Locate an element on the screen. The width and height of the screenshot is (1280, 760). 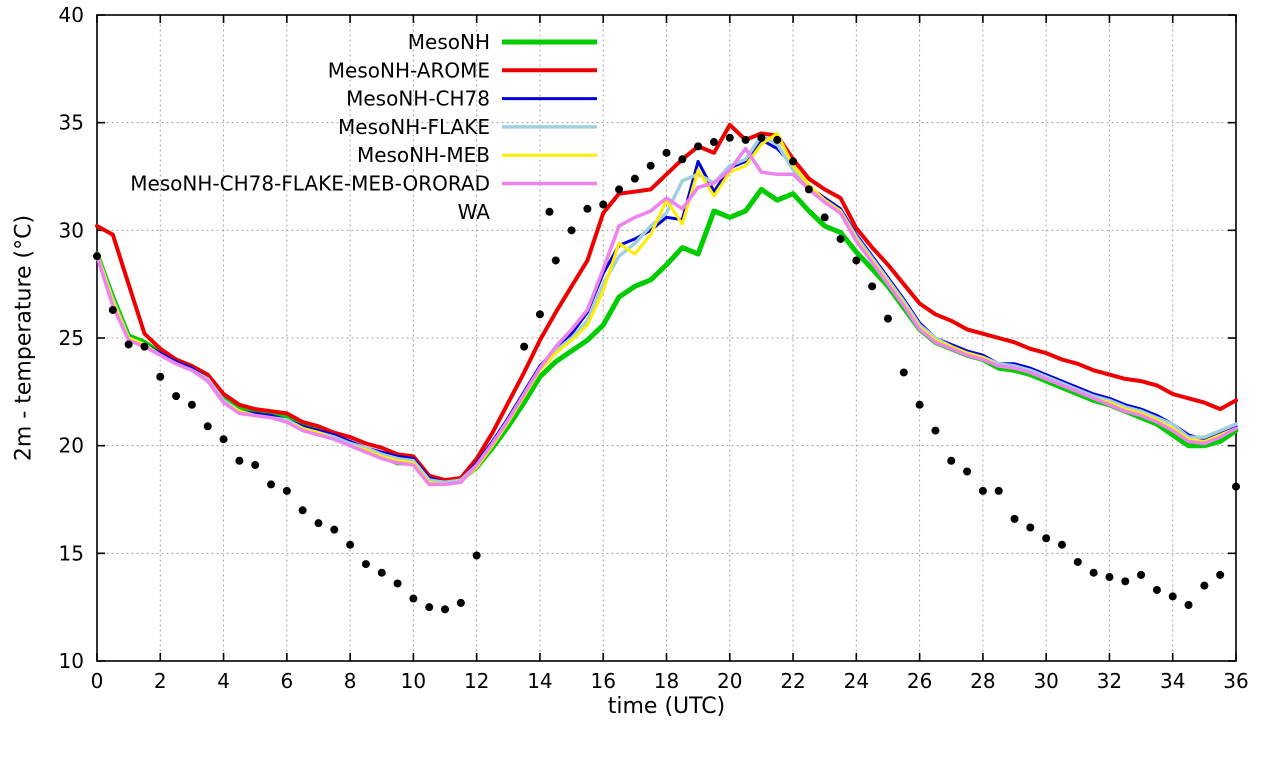
x-tick-label: 28 is located at coordinates (982, 681).